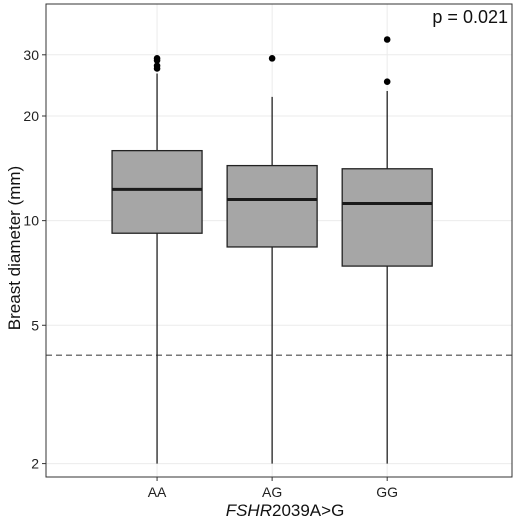 The width and height of the screenshot is (520, 519). I want to click on y-tick-label: 30, so click(31, 55).